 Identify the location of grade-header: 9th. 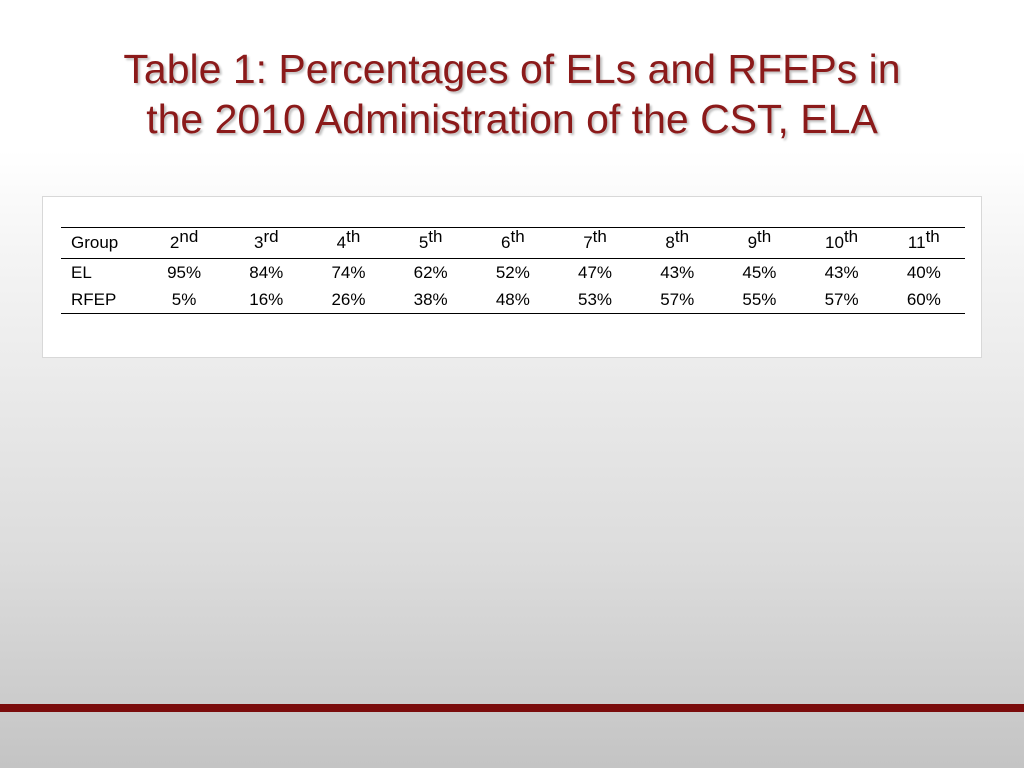
(759, 239).